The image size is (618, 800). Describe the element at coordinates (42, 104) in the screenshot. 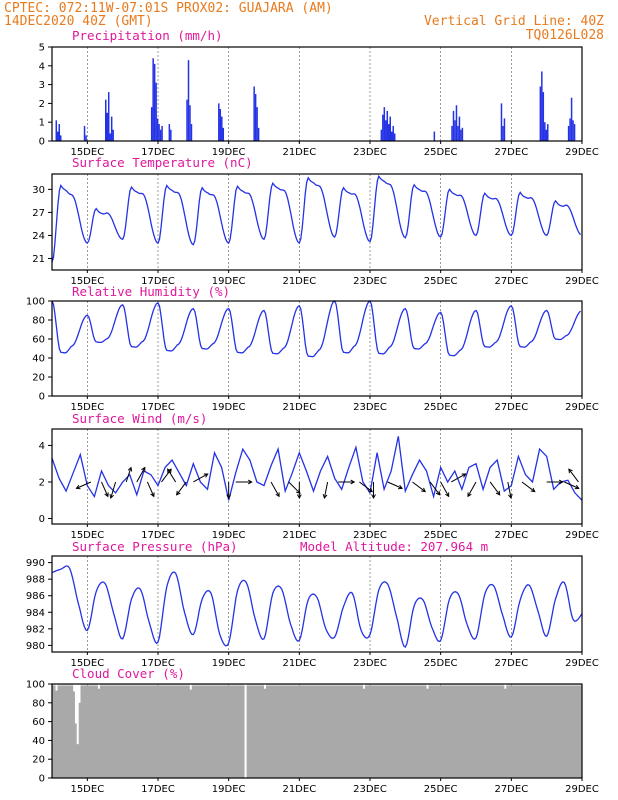

I see `y-tick-label: 2` at that location.